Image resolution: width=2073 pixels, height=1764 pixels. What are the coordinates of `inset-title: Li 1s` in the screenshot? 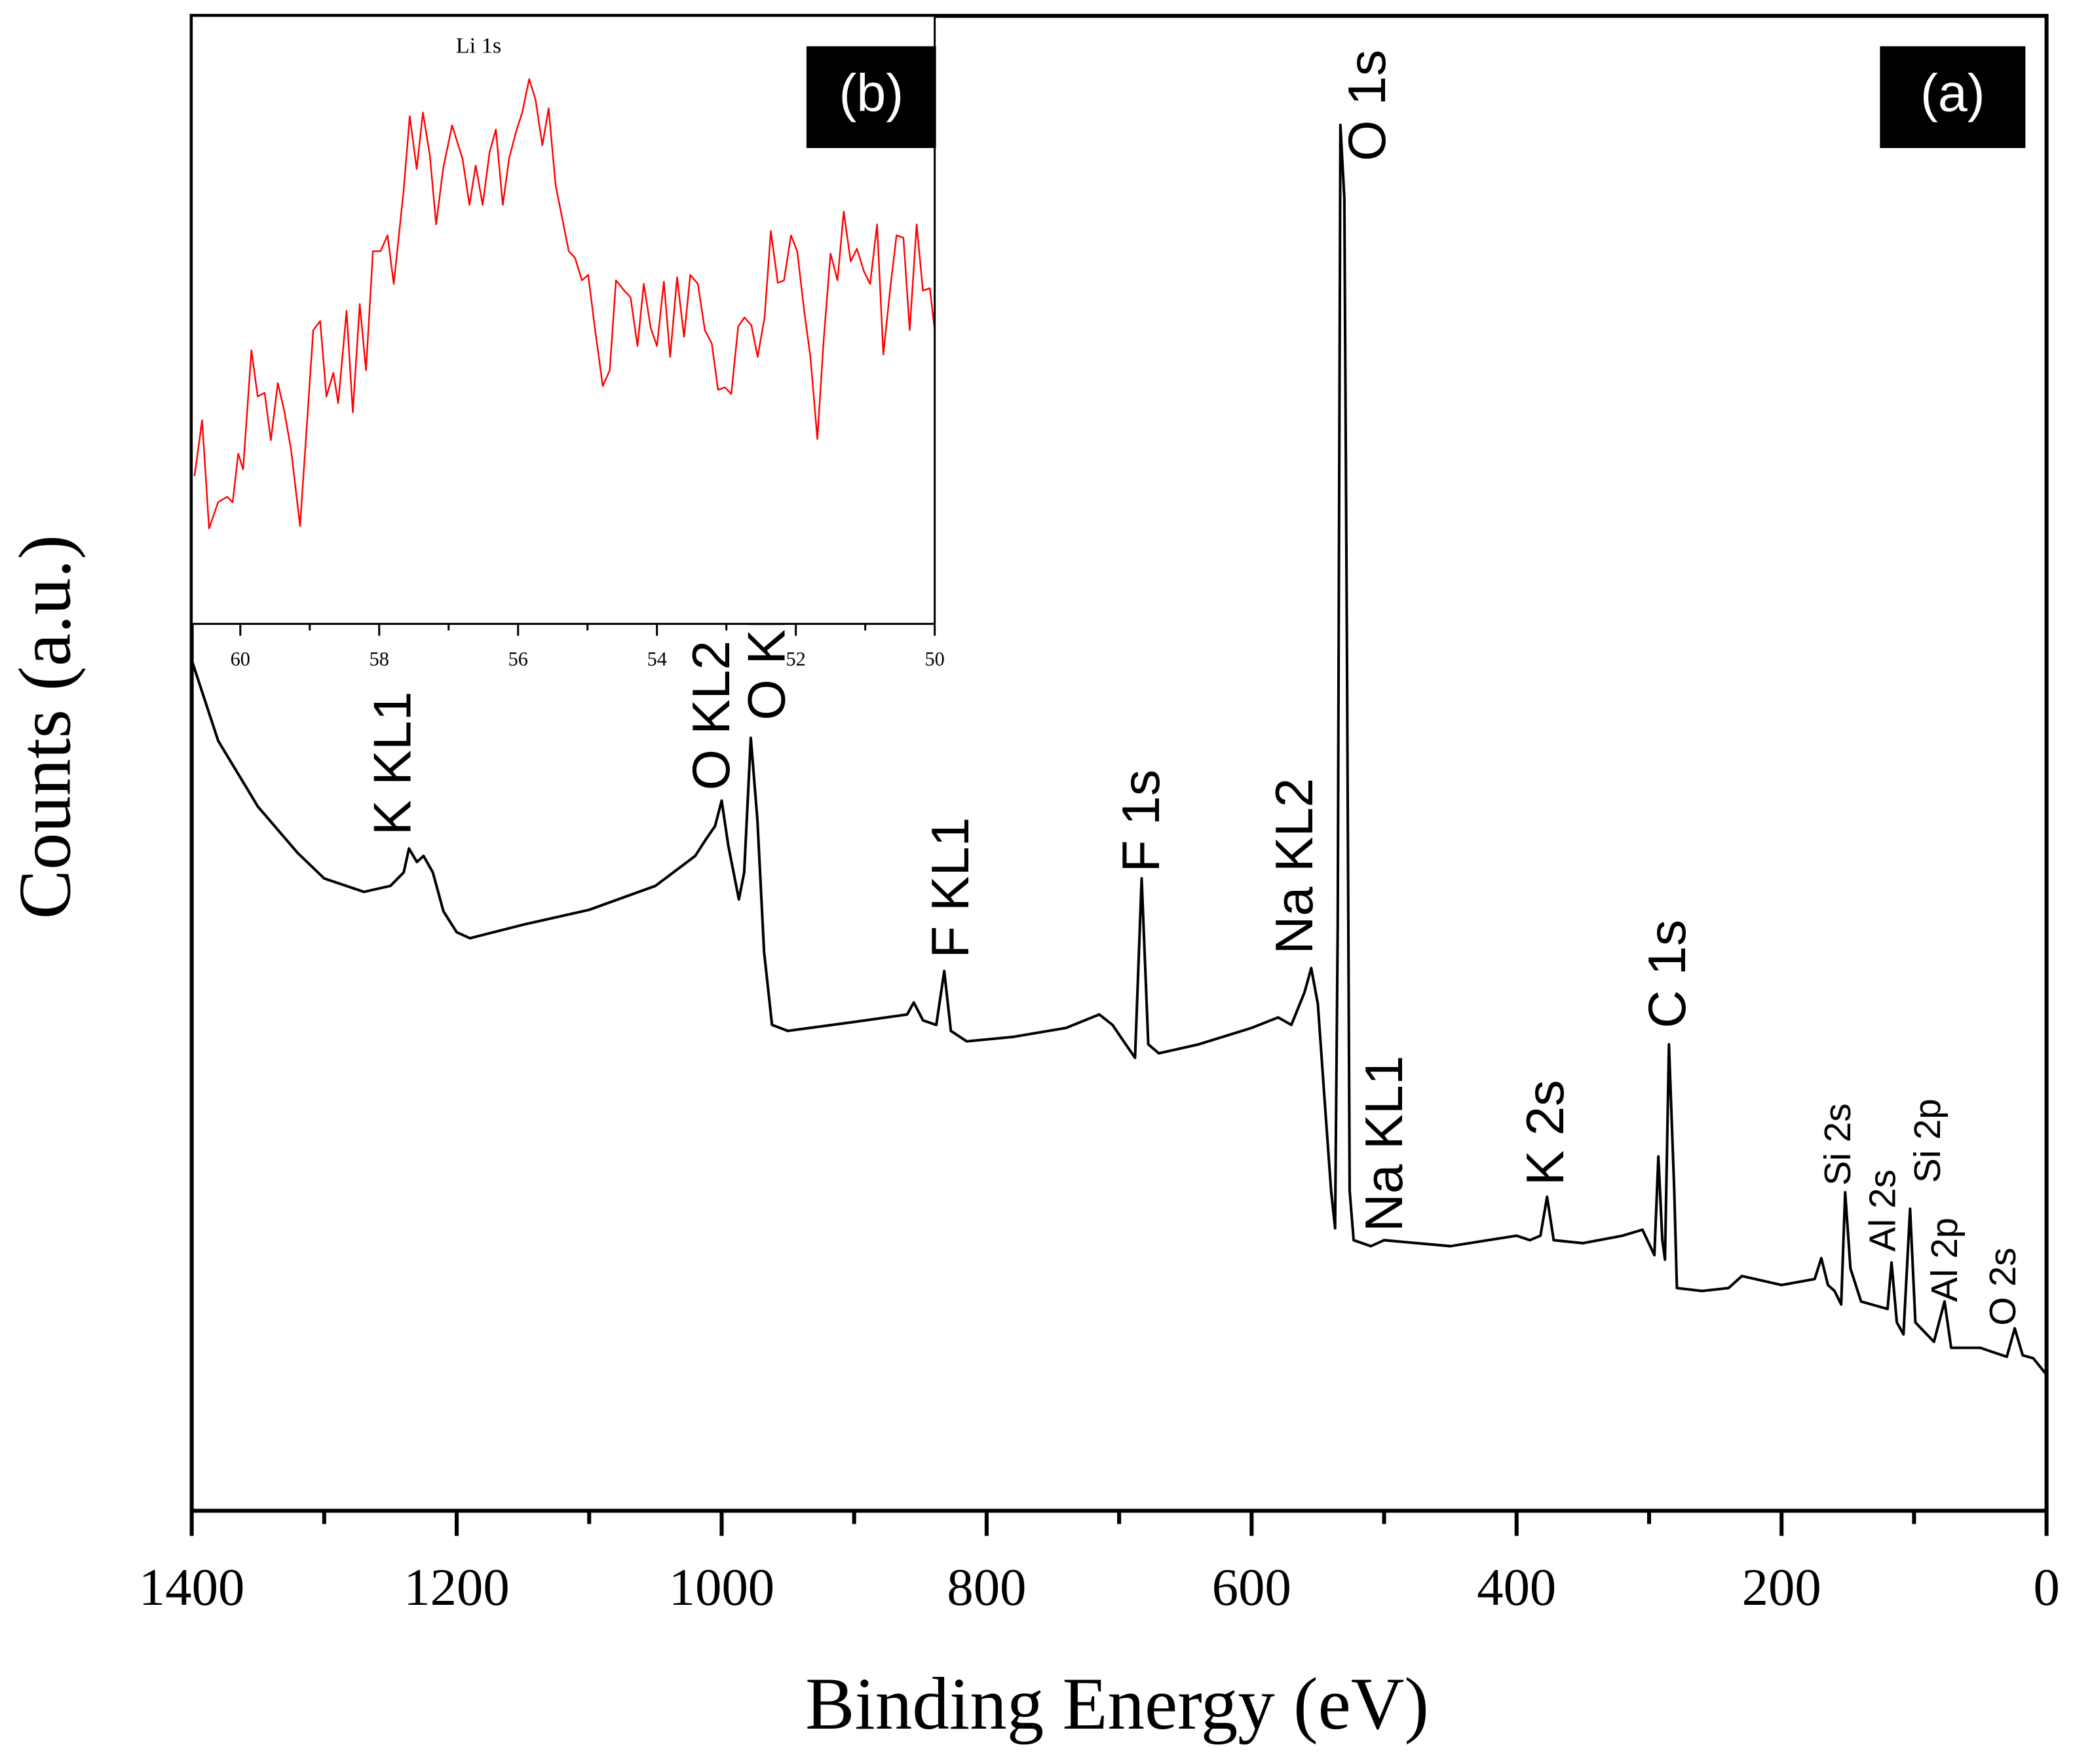 It's located at (479, 45).